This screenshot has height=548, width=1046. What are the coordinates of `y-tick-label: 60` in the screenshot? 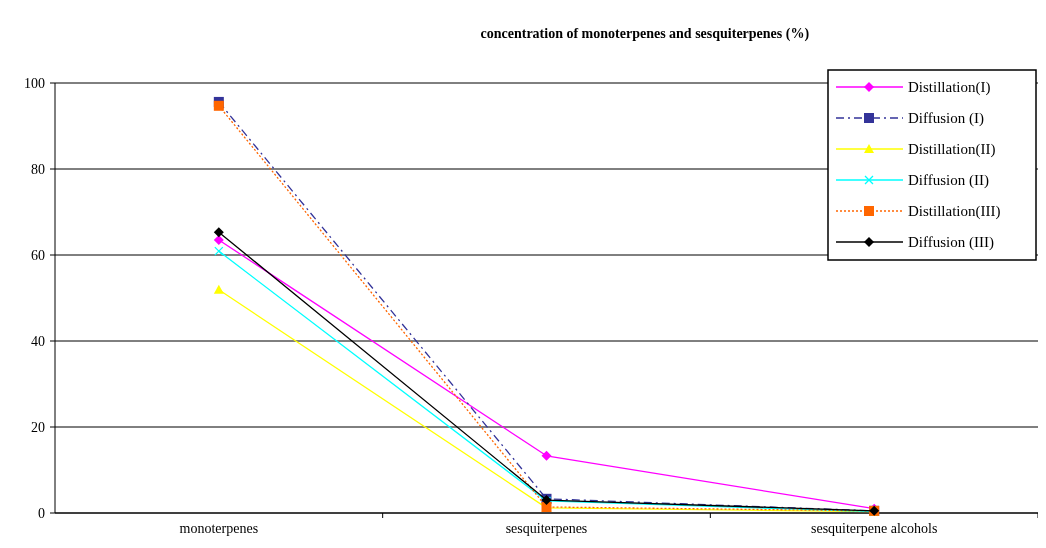 It's located at (38, 255).